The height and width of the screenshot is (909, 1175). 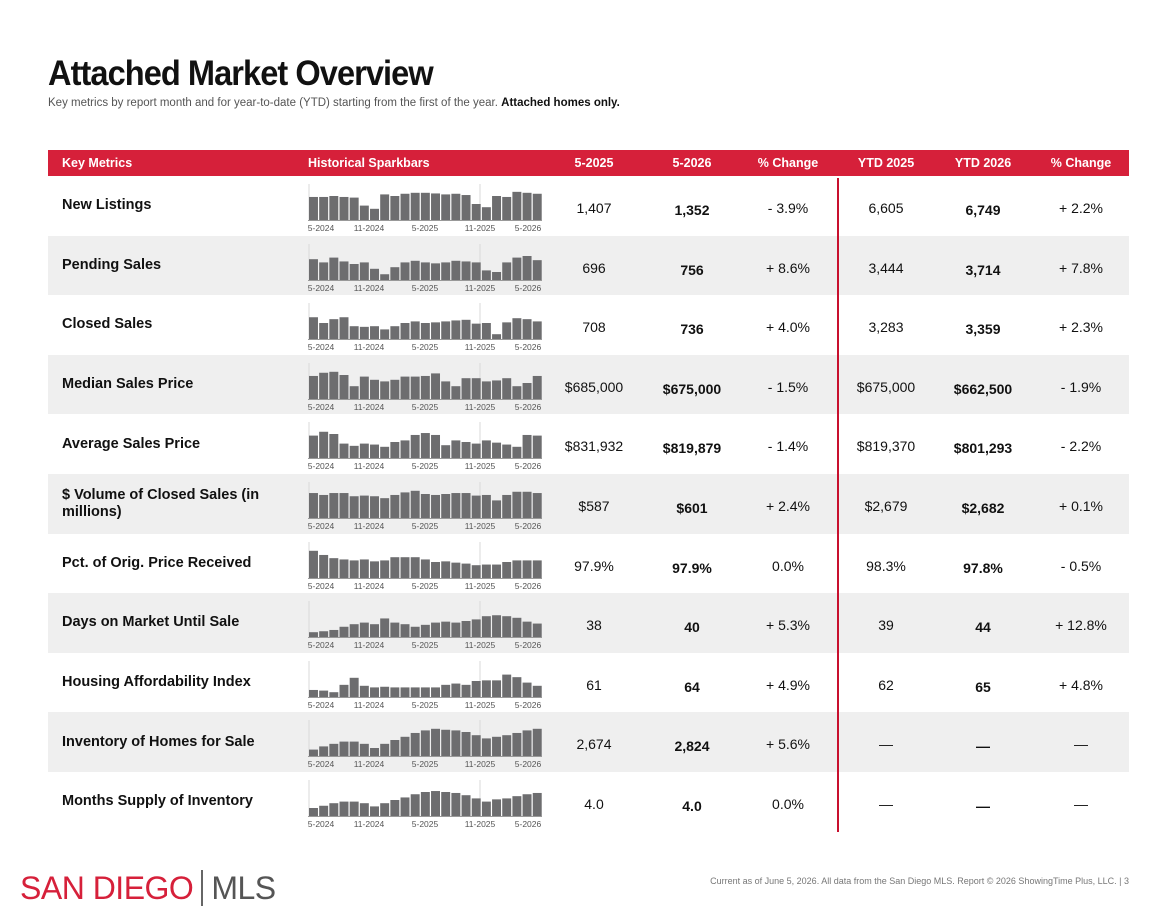 What do you see at coordinates (692, 210) in the screenshot?
I see `cell-m2: 1,352` at bounding box center [692, 210].